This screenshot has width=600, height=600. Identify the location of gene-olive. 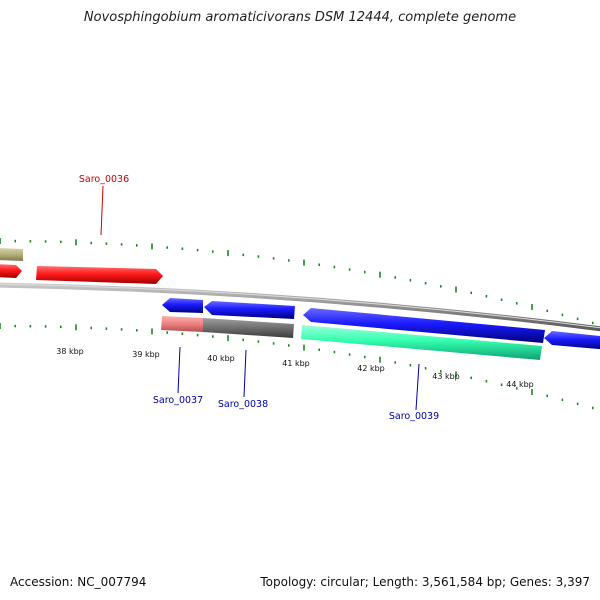
(11, 254).